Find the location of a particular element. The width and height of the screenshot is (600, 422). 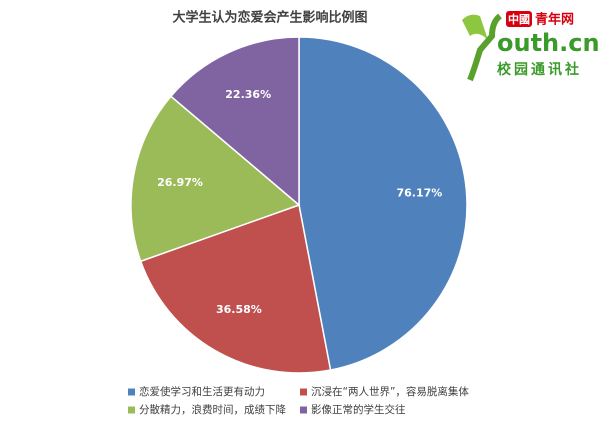

legend-label: 影像正常的学生交往 is located at coordinates (358, 409).